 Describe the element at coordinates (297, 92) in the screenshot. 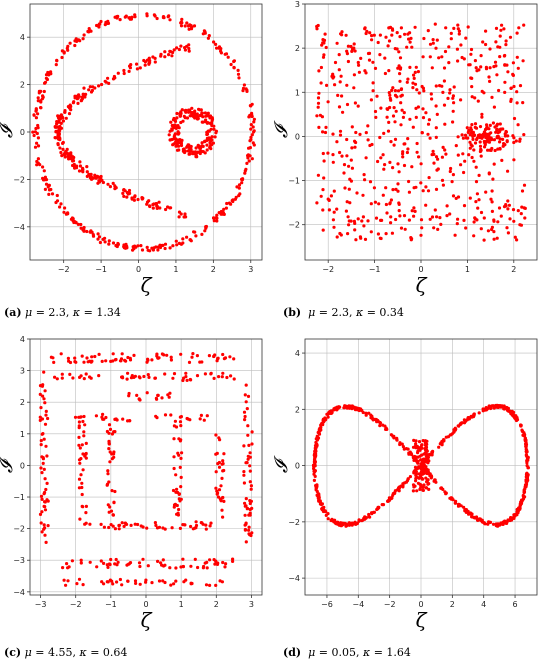

I see `y-tick-label: 1` at that location.